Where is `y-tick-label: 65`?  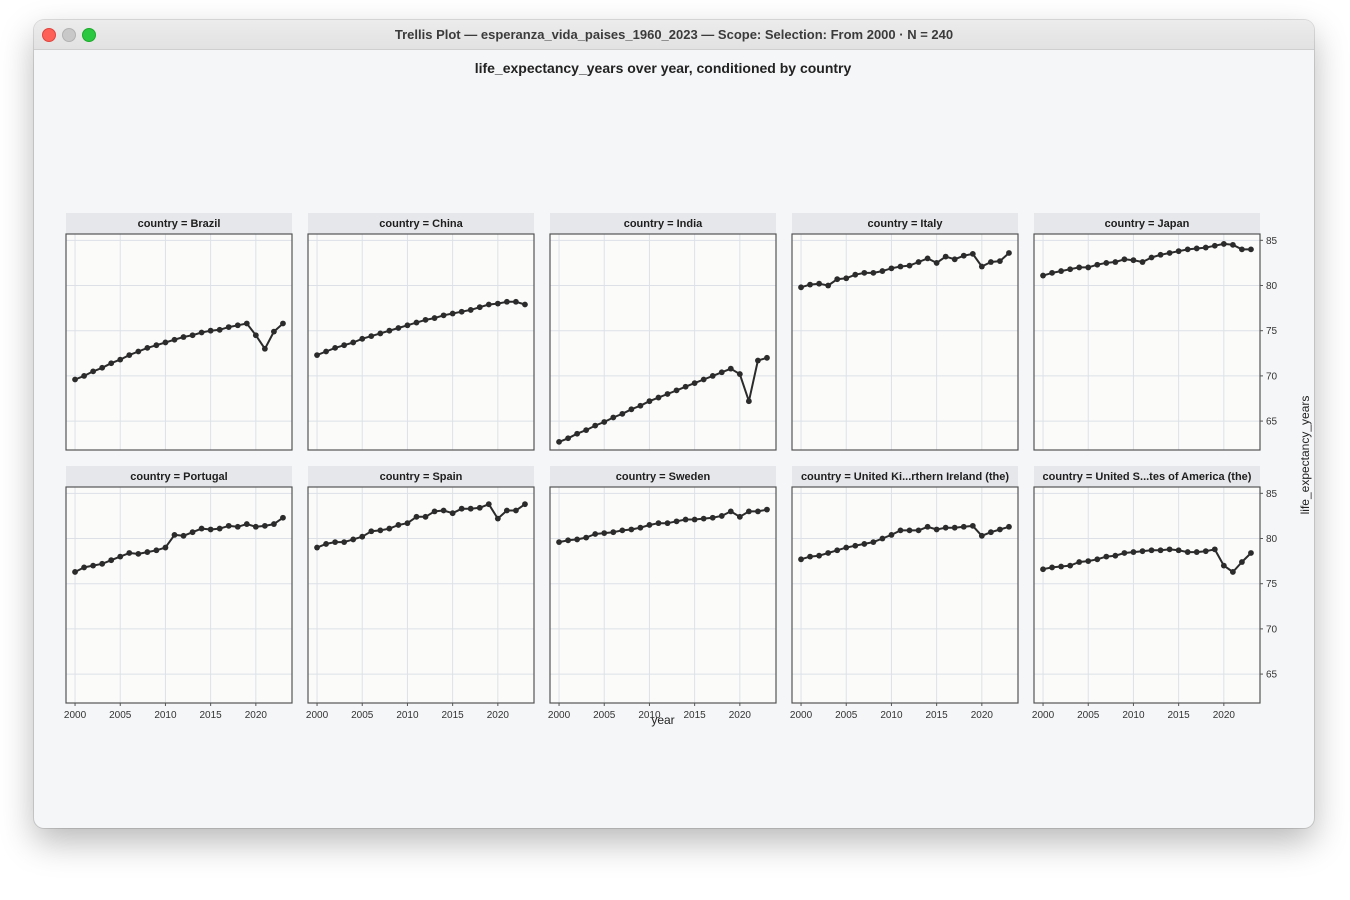
y-tick-label: 65 is located at coordinates (1272, 422).